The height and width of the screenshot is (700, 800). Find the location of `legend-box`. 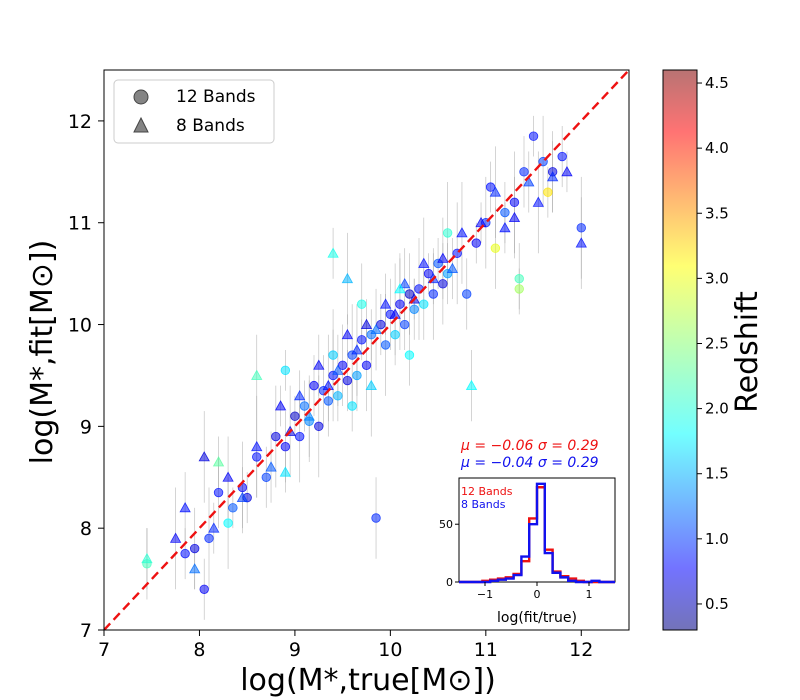

legend-box is located at coordinates (194, 111).